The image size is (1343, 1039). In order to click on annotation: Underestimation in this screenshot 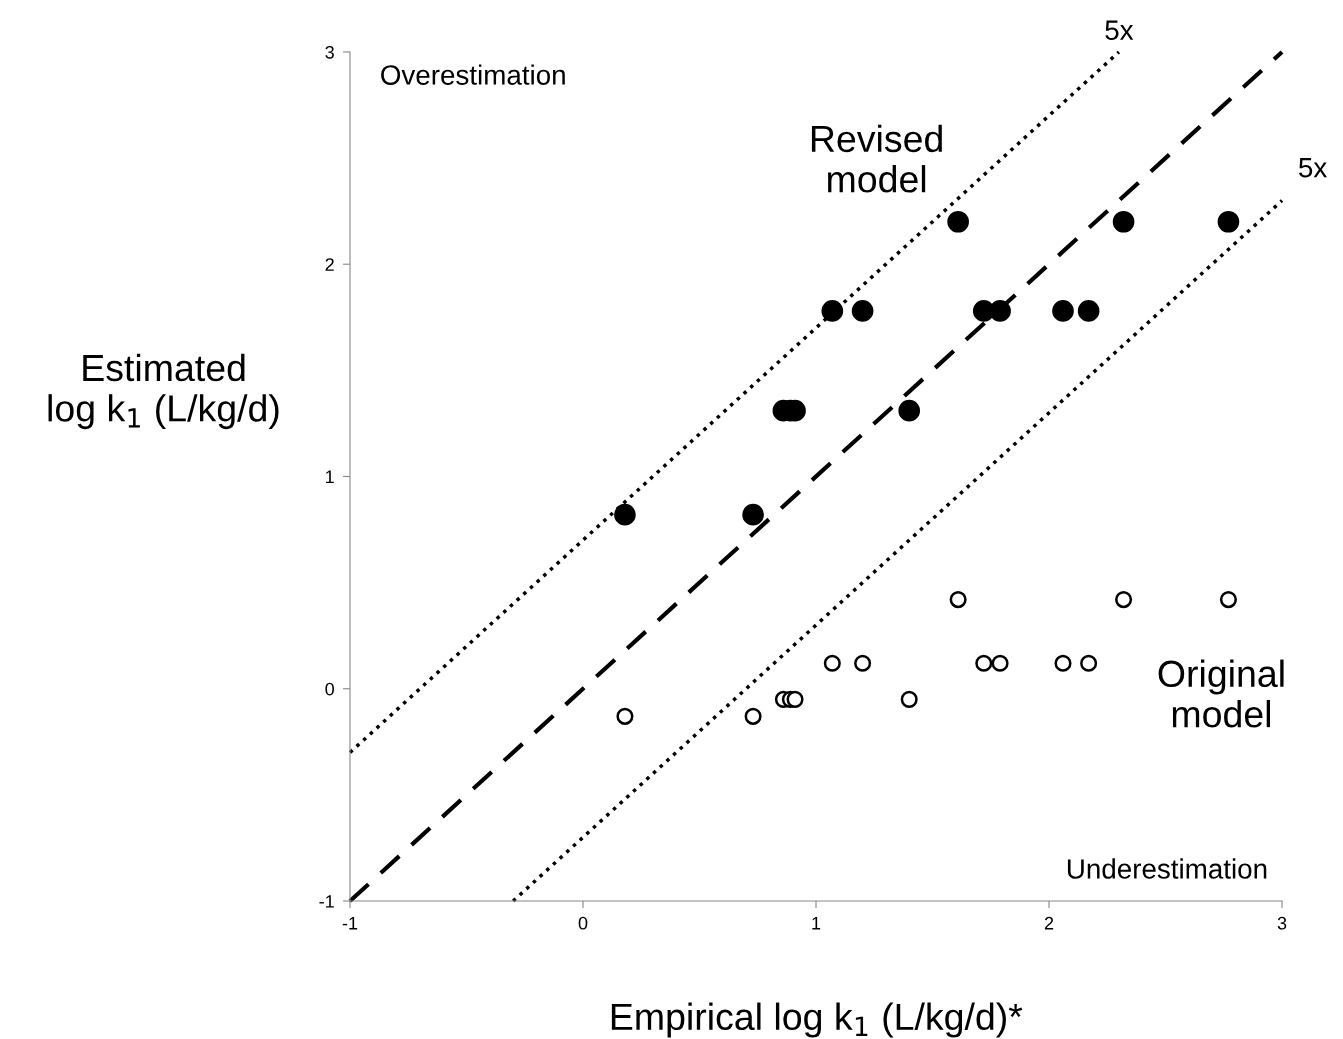, I will do `click(1167, 868)`.